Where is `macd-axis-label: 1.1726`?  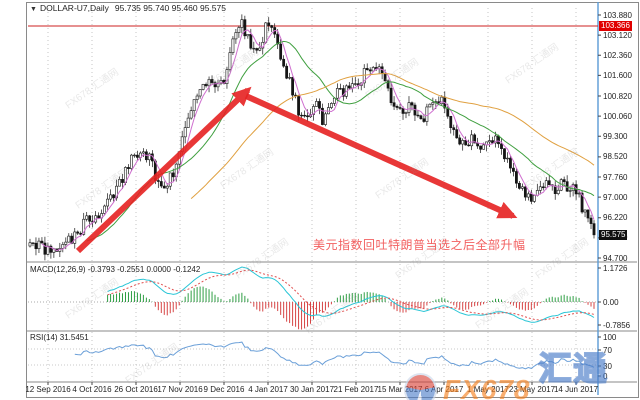 macd-axis-label: 1.1726 is located at coordinates (615, 268).